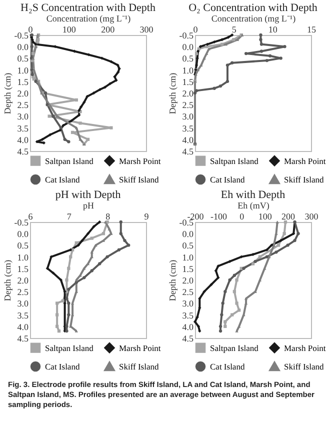 The height and width of the screenshot is (431, 330). What do you see at coordinates (311, 29) in the screenshot?
I see `x-tick-label: 15` at bounding box center [311, 29].